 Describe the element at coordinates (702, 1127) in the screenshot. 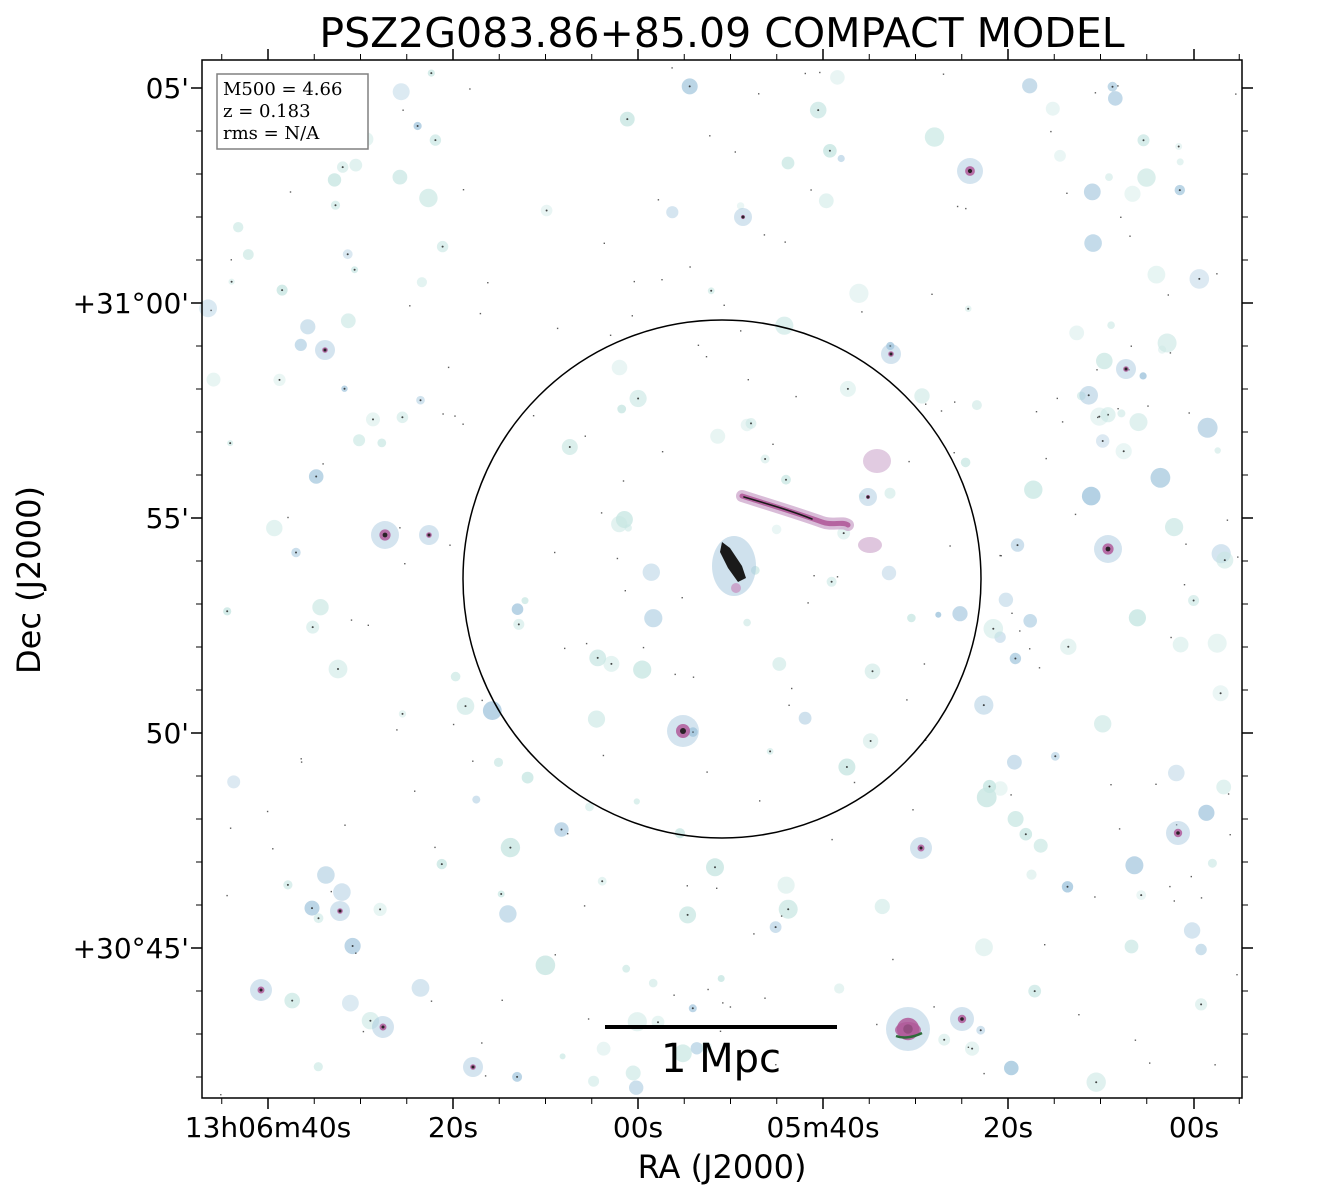

I see `x-tick-labels: 13h06m40s 20s 00s 05m40s 20s 00s` at that location.